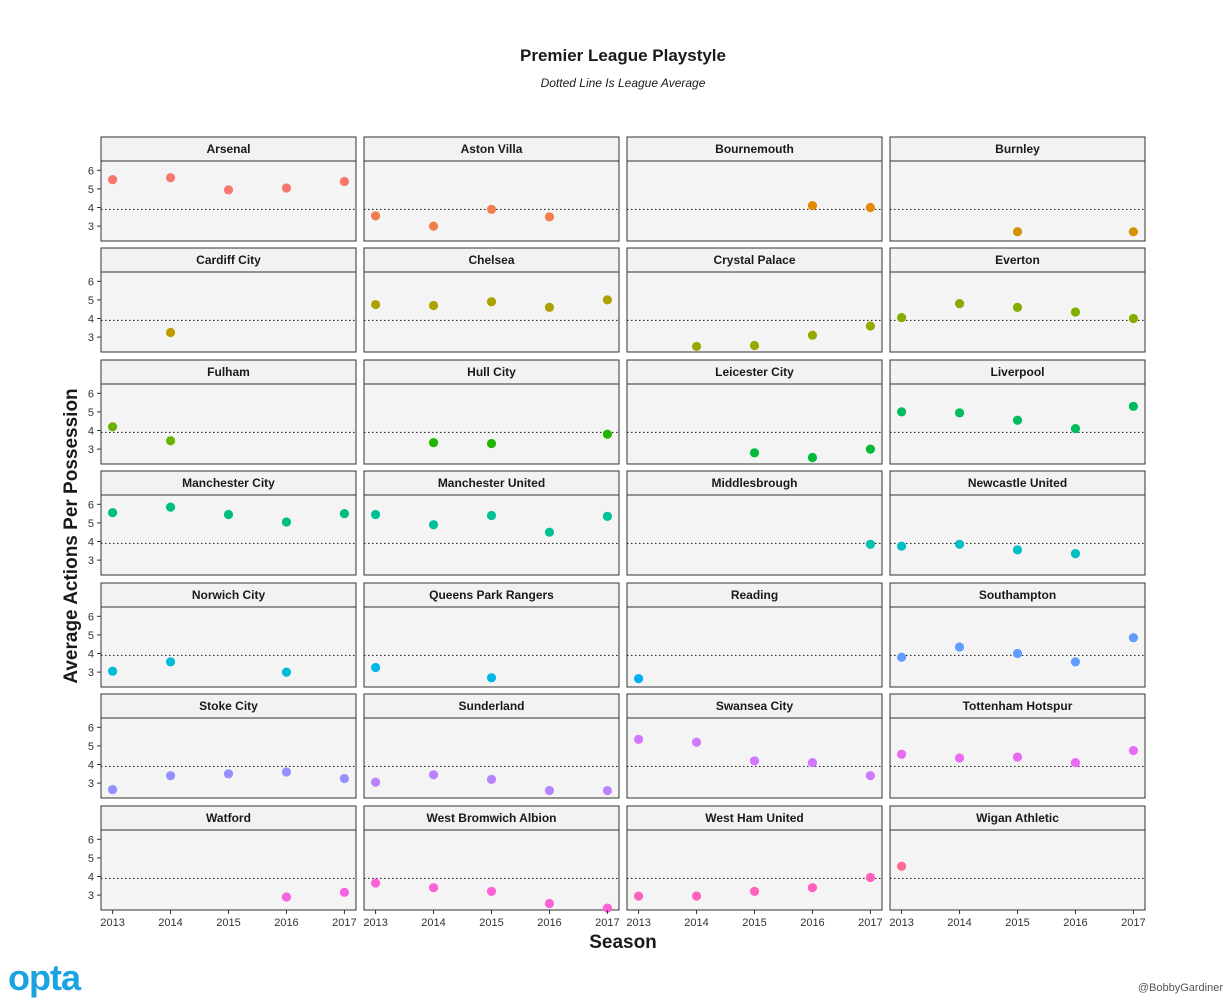 The image size is (1231, 1000). I want to click on data-point-crystal-palace-2017, so click(870, 326).